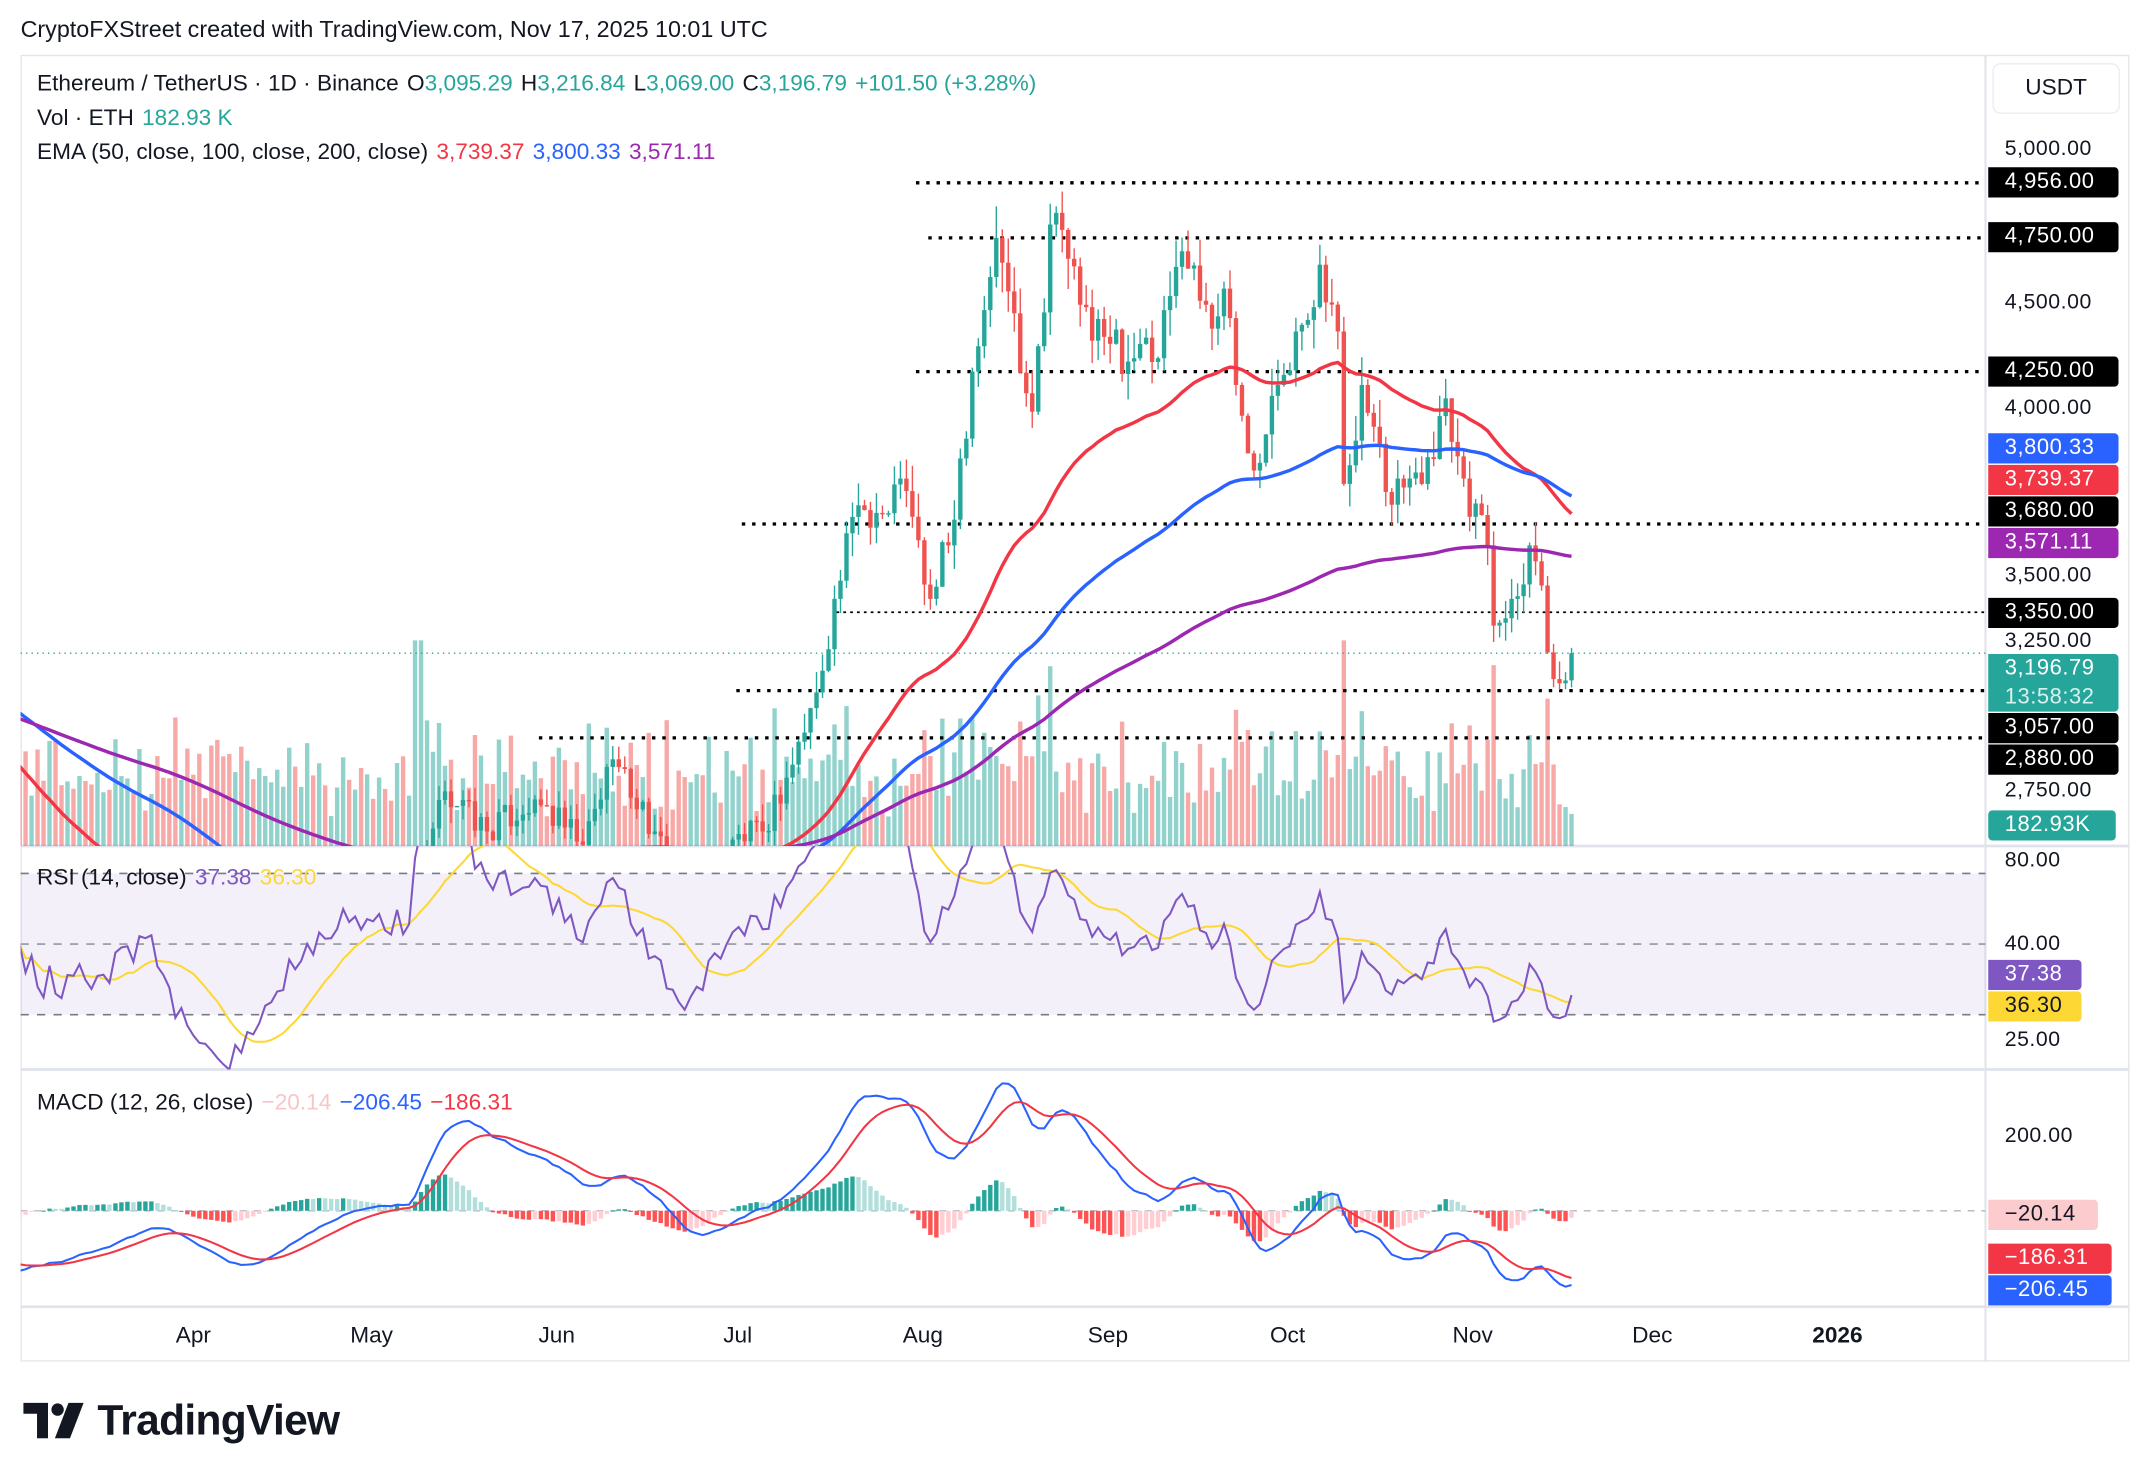 This screenshot has height=1484, width=2150. What do you see at coordinates (218, 83) in the screenshot?
I see `symbol-name: Ethereum / TetherUS · 1D · Binance` at bounding box center [218, 83].